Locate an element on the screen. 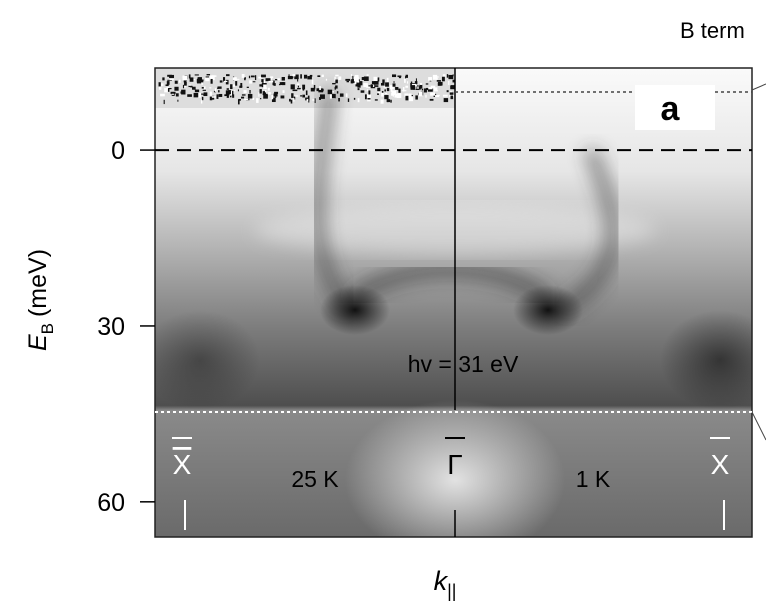  x-axis-symbol: k is located at coordinates (441, 581).